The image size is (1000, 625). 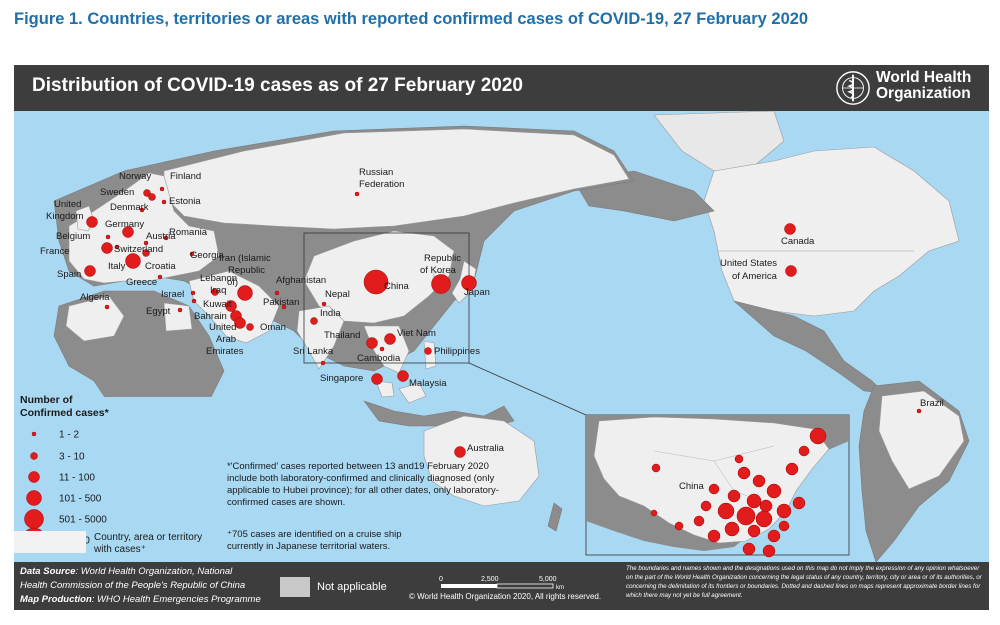 I want to click on case-dot-romania, so click(x=166, y=238).